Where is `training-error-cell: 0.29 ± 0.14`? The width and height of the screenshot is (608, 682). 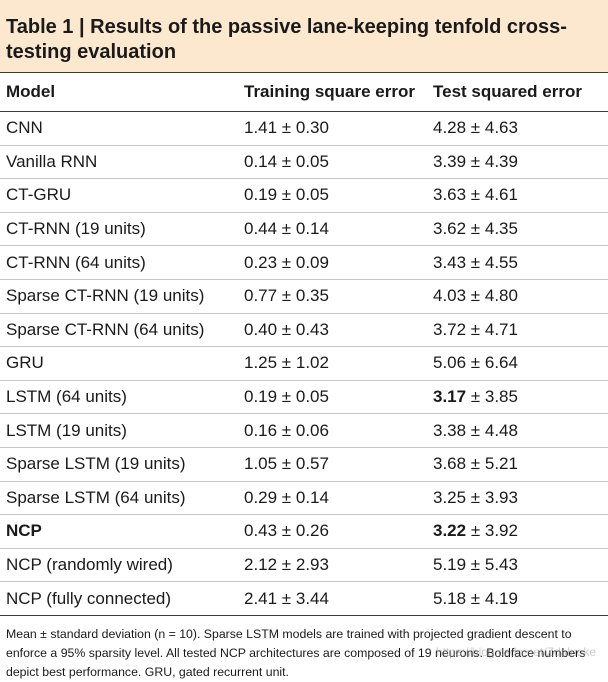
training-error-cell: 0.29 ± 0.14 is located at coordinates (286, 497).